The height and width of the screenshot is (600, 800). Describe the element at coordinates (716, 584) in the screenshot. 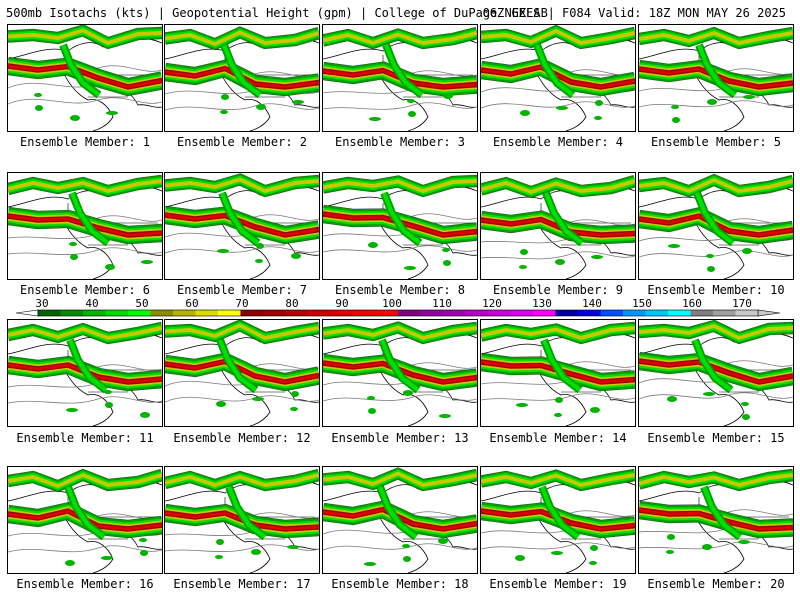

I see `ensemble-member-caption: Ensemble Member: 20` at that location.